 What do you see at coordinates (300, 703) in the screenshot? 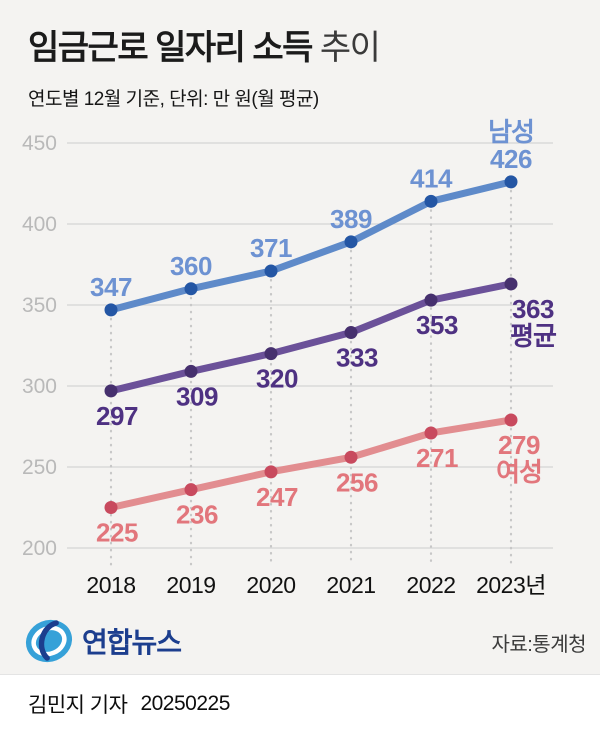
I see `byline-bar: 김민지 기자 20250225` at bounding box center [300, 703].